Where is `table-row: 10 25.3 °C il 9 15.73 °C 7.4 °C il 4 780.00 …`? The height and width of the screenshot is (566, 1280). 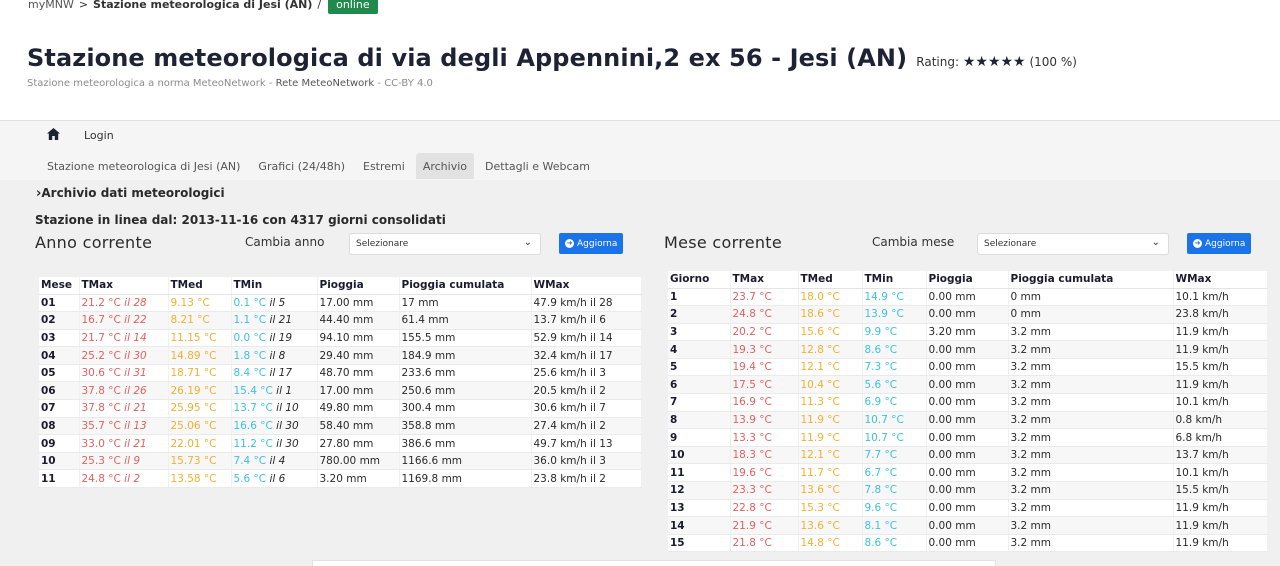 table-row: 10 25.3 °C il 9 15.73 °C 7.4 °C il 4 780.00 … is located at coordinates (340, 461).